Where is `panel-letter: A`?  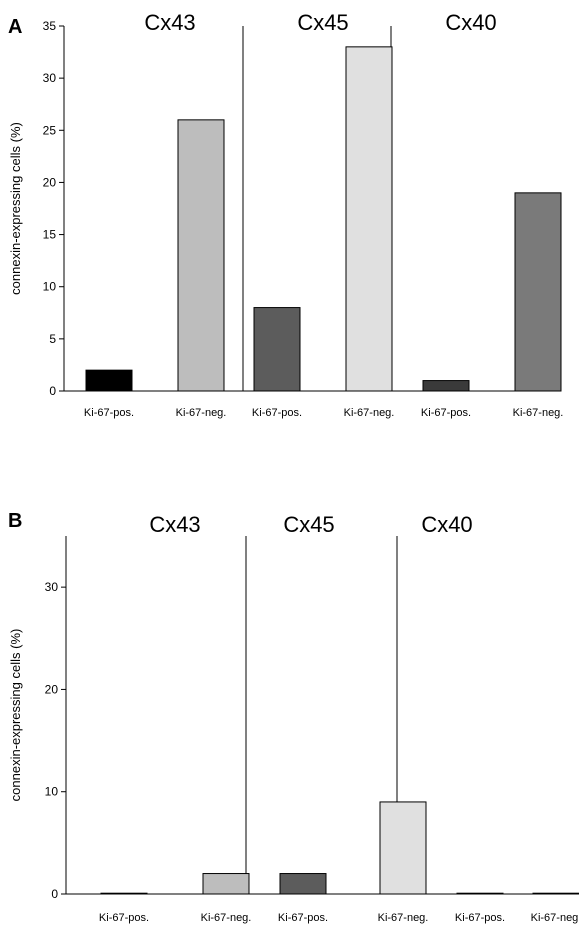 panel-letter: A is located at coordinates (15, 27).